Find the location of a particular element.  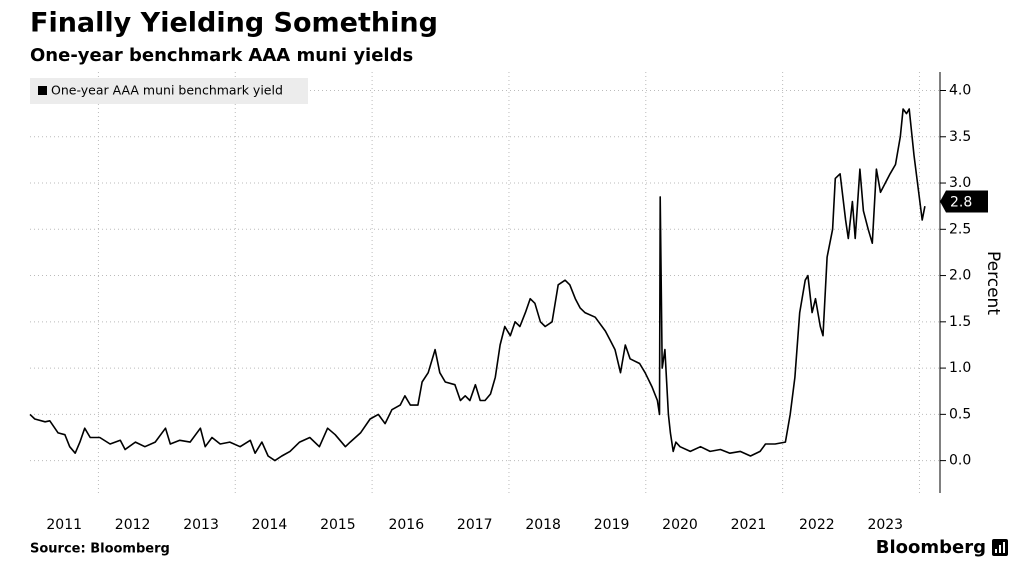

y-tick-label: 3.0 is located at coordinates (960, 183).